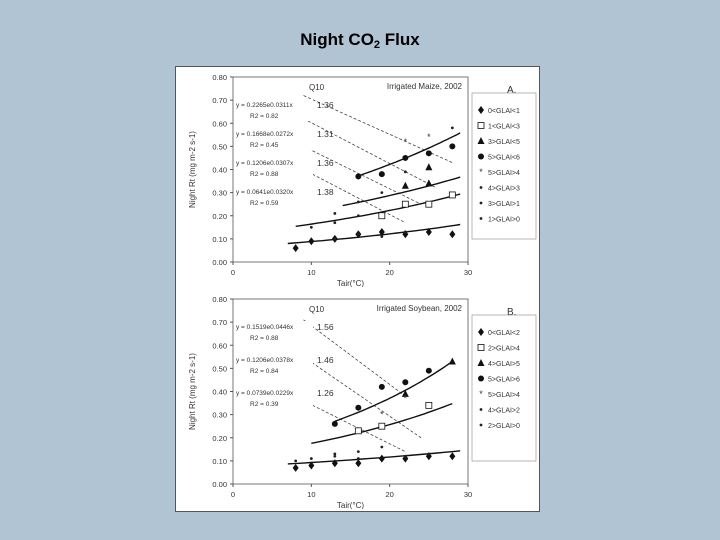 The width and height of the screenshot is (720, 540). I want to click on legend-label: 1<GLAI<3, so click(504, 127).